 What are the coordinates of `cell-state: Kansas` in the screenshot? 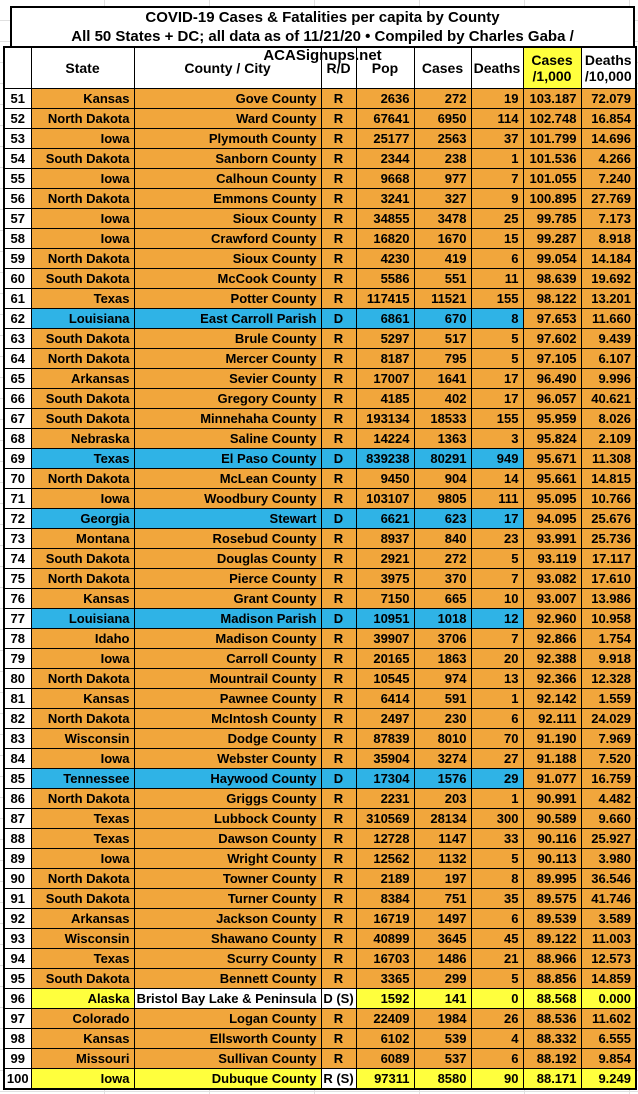 It's located at (82, 1038).